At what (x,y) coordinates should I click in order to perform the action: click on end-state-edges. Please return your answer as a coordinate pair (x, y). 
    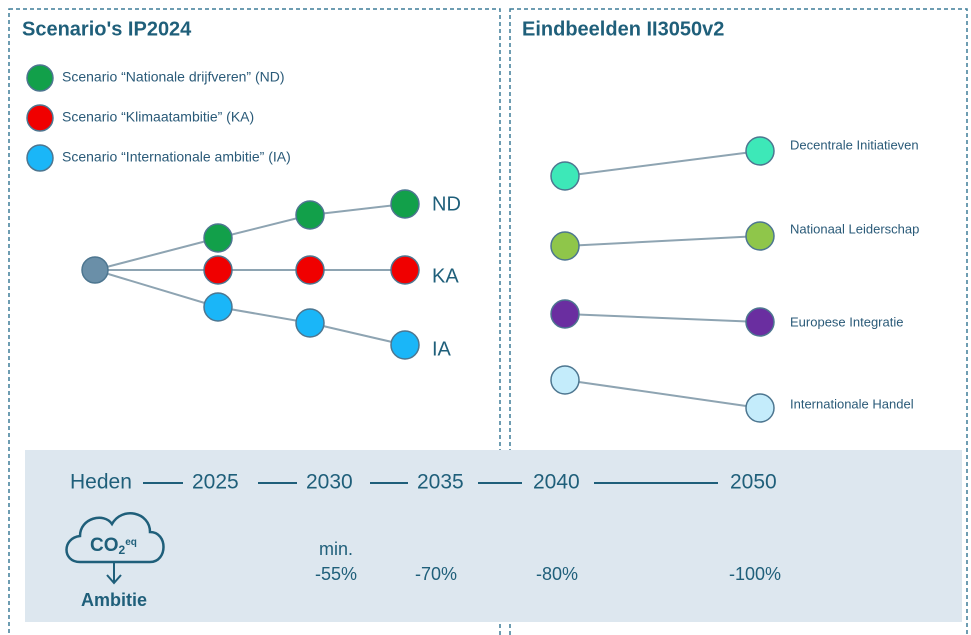
    Looking at the image, I should click on (662, 279).